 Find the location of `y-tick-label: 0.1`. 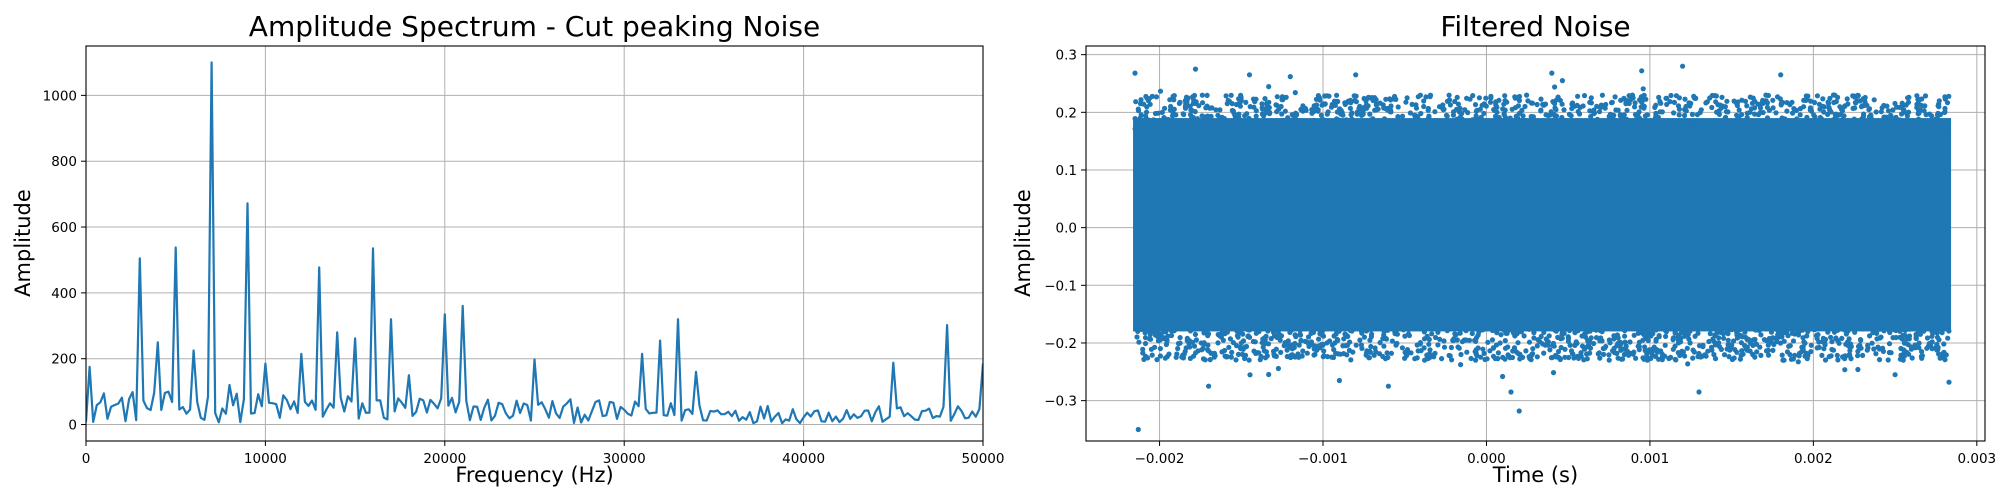

y-tick-label: 0.1 is located at coordinates (1066, 171).